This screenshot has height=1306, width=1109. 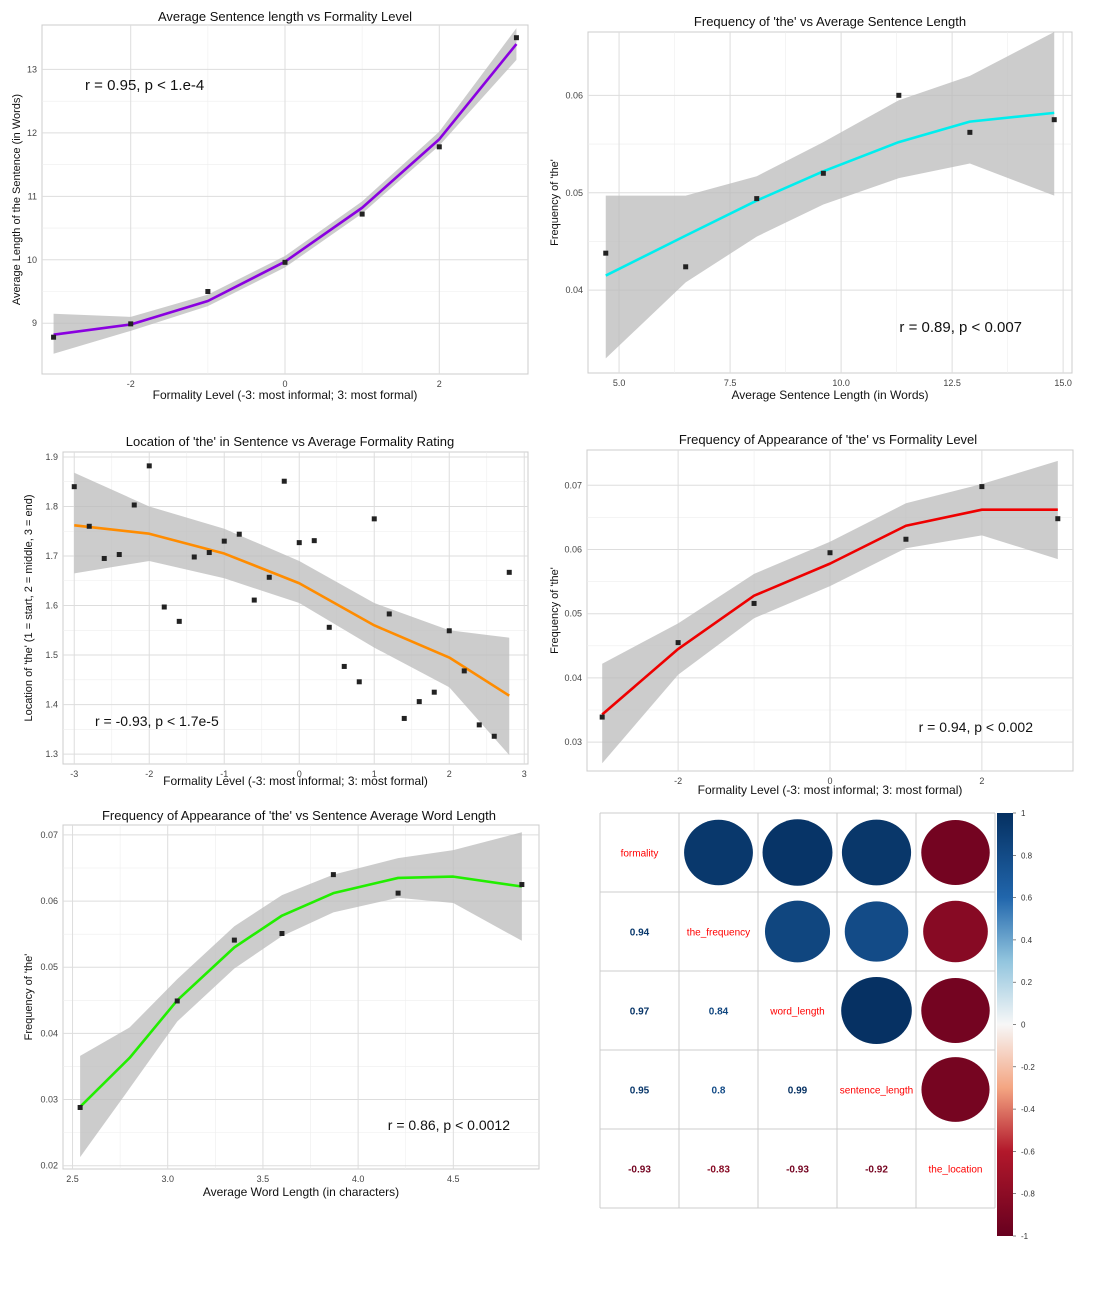 I want to click on colorbar-tick-label: -0.6, so click(x=1028, y=1151).